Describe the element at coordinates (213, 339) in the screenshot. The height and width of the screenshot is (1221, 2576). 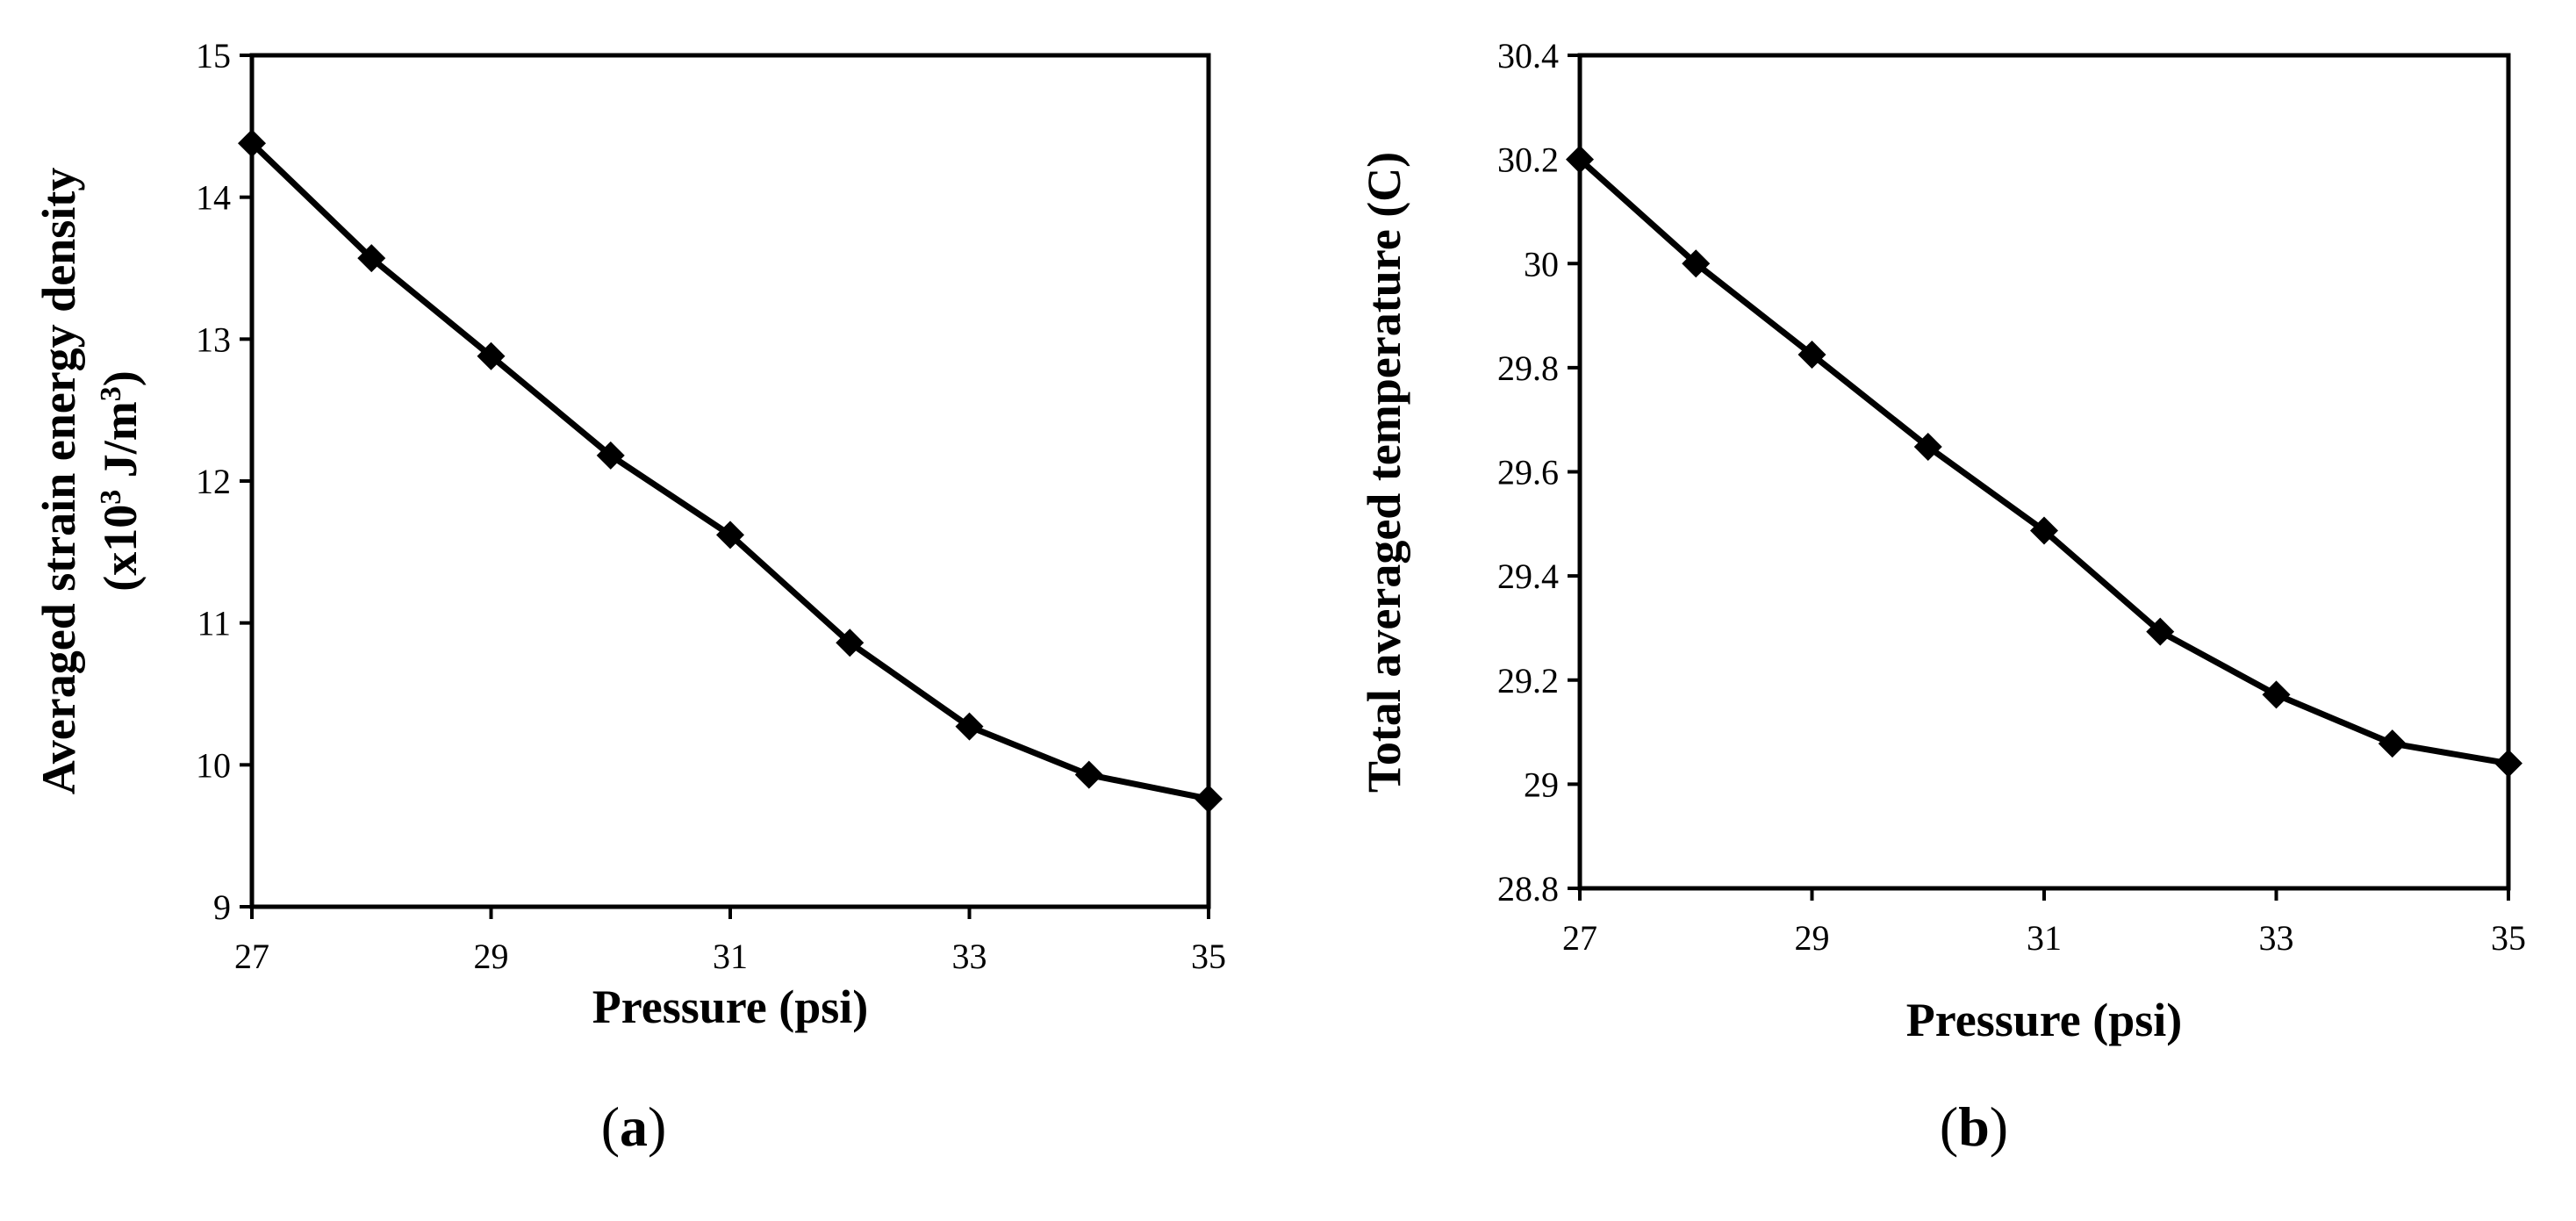
I see `y-tick-label: 13` at that location.